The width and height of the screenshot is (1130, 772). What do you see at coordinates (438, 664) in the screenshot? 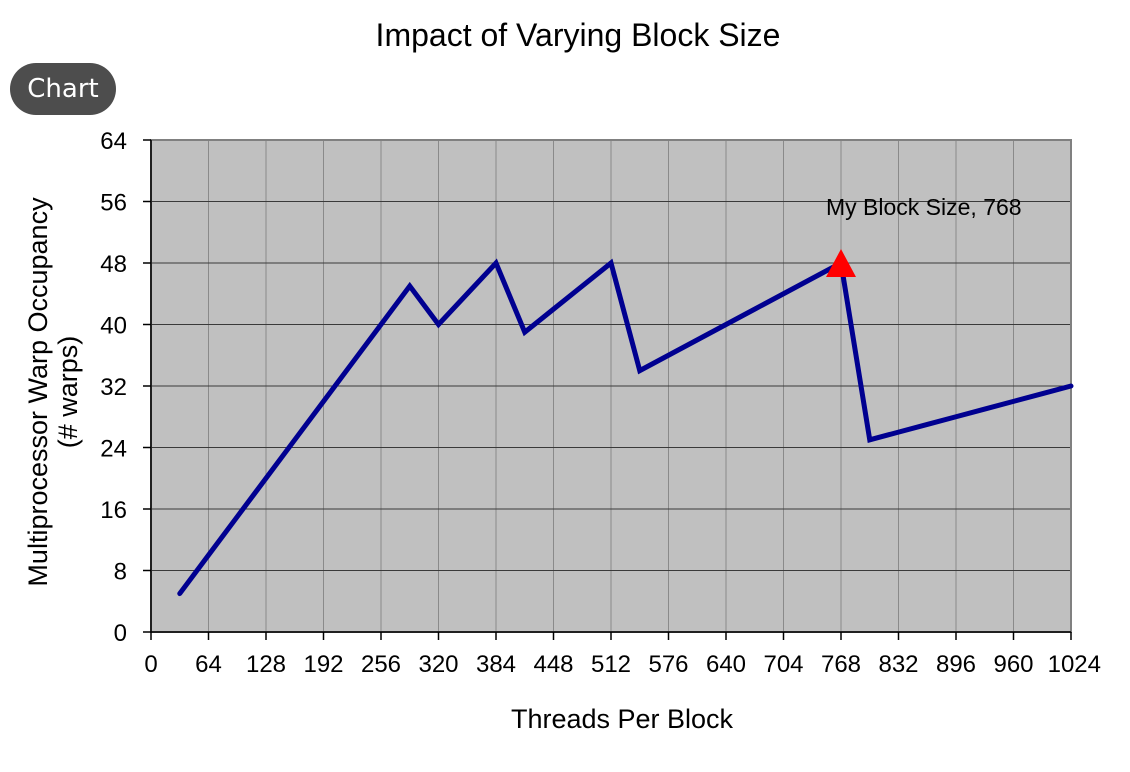
I see `x-tick-label: 320` at bounding box center [438, 664].